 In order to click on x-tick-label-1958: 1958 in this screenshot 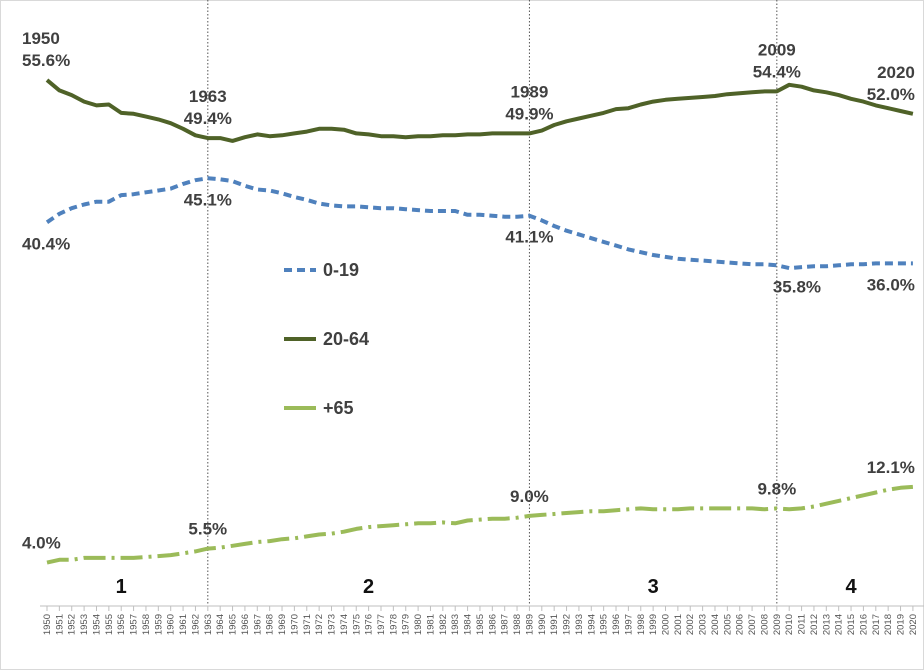, I will do `click(146, 624)`.